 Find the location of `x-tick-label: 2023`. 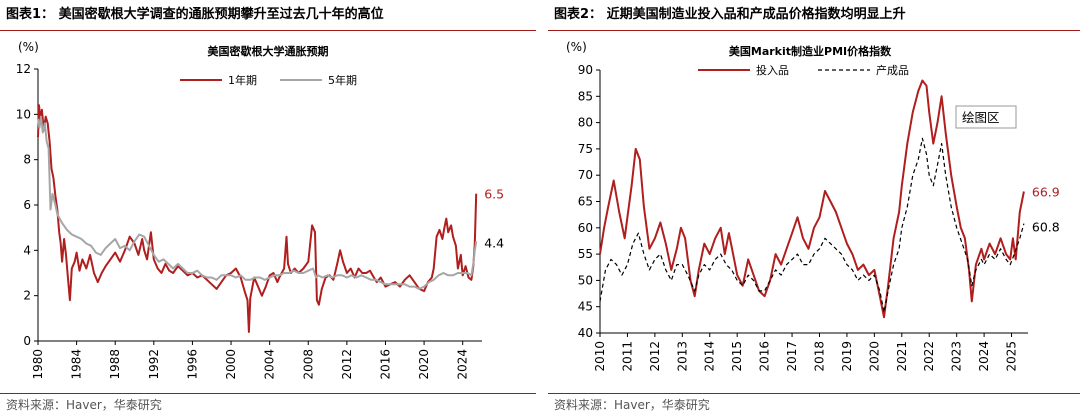

x-tick-label: 2023 is located at coordinates (957, 356).